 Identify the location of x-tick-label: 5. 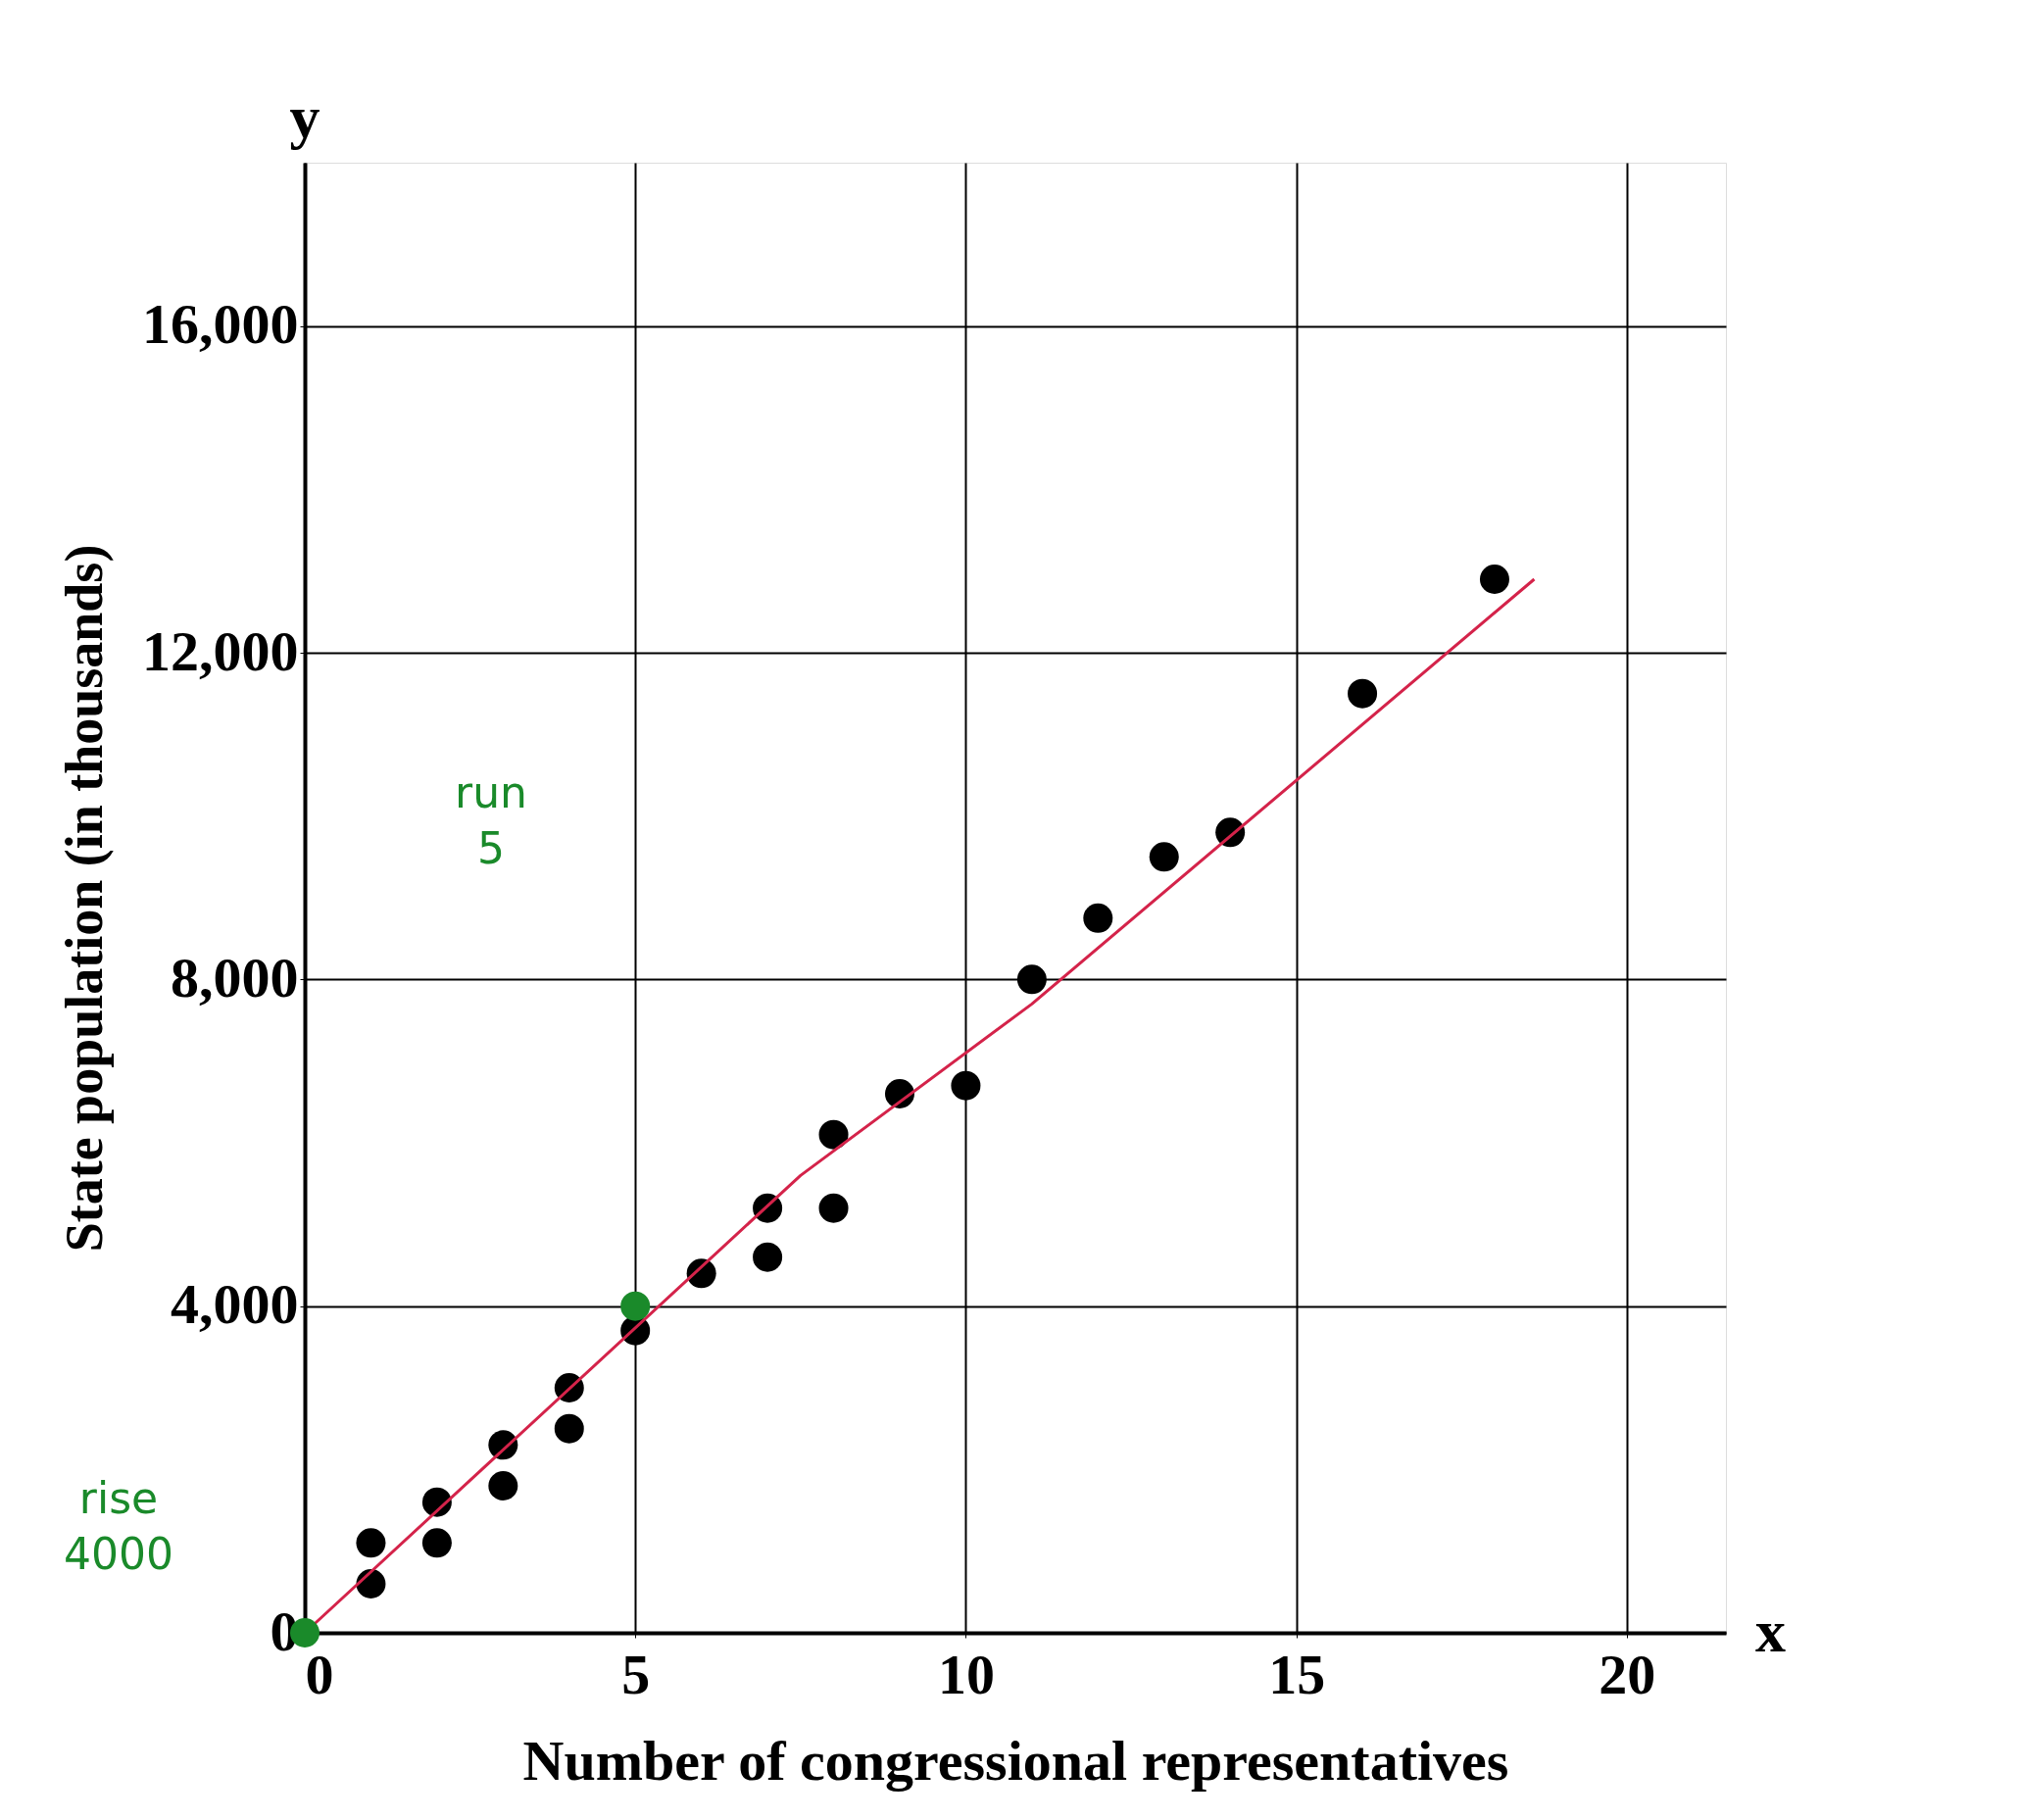
(636, 1674).